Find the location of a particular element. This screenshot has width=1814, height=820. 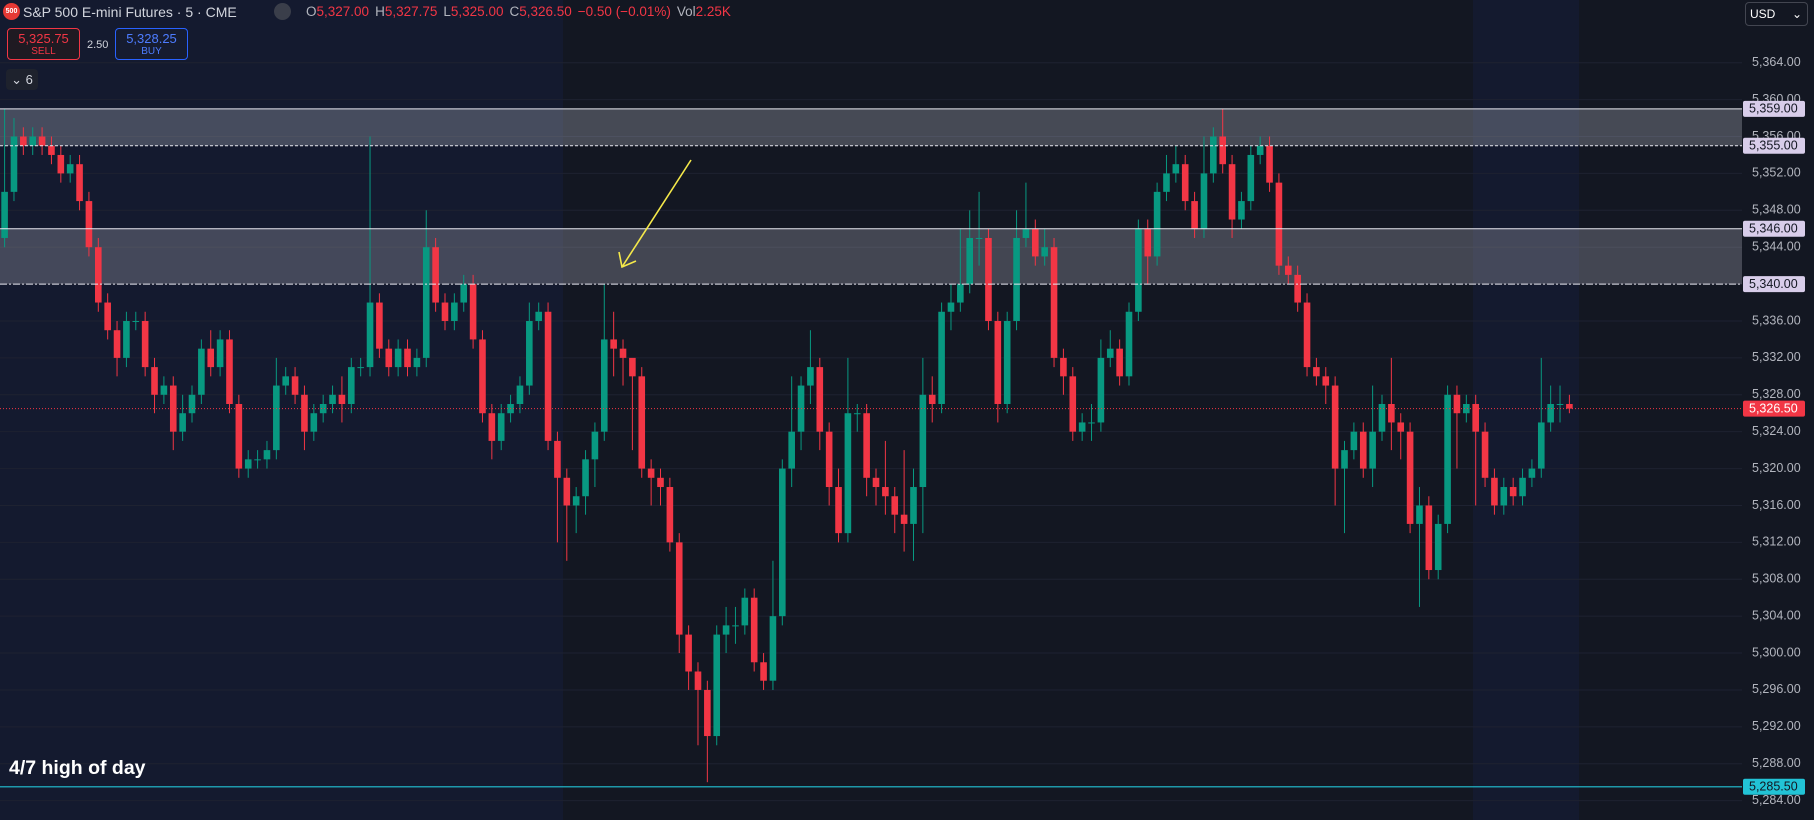

zone is located at coordinates (871, 127).